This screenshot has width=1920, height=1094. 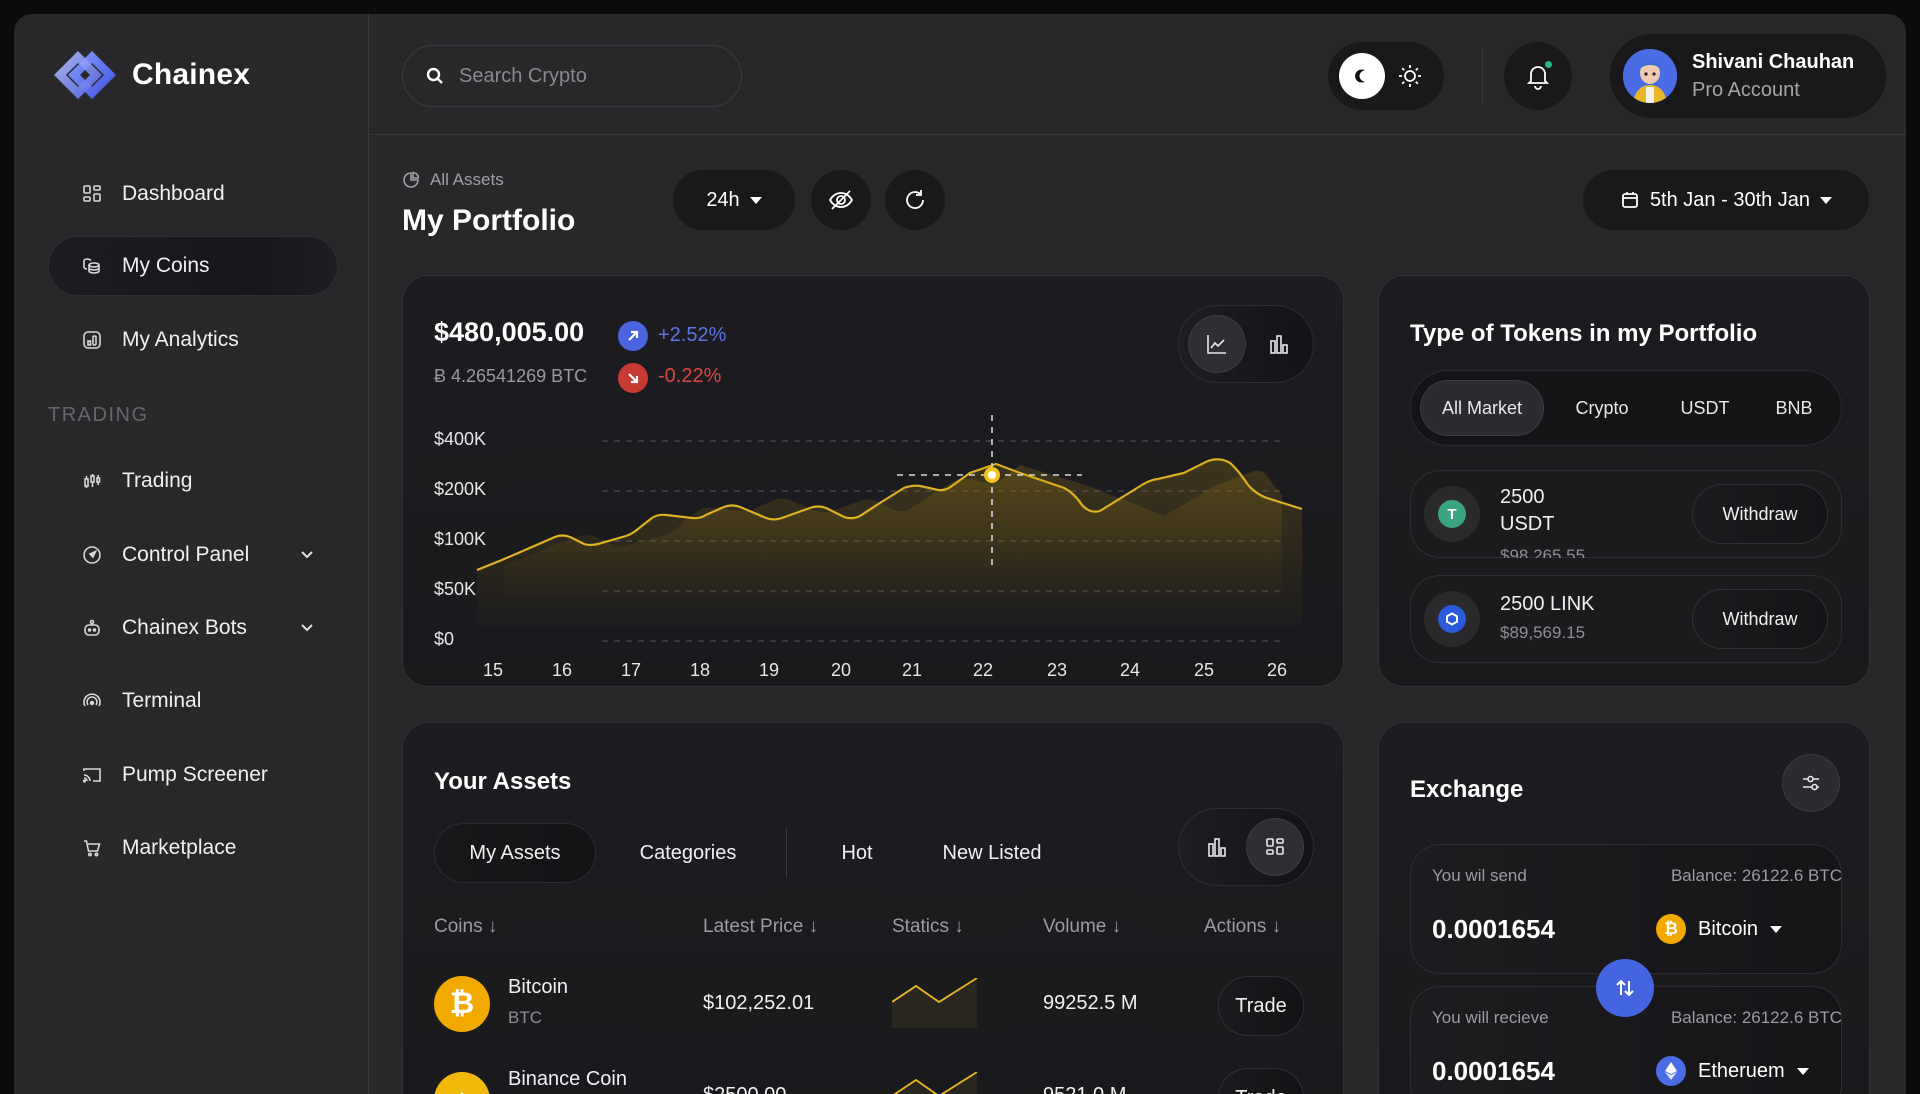 What do you see at coordinates (723, 199) in the screenshot?
I see `timeframe-value: 24h` at bounding box center [723, 199].